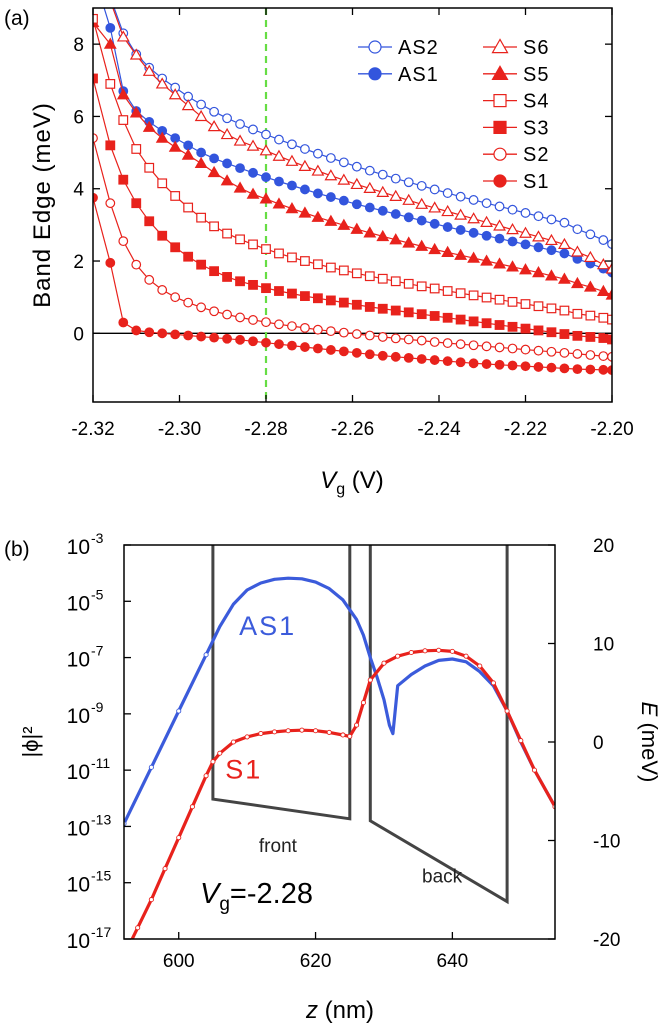 This screenshot has height=1029, width=664. Describe the element at coordinates (267, 626) in the screenshot. I see `b-annotation-as1: AS1` at that location.